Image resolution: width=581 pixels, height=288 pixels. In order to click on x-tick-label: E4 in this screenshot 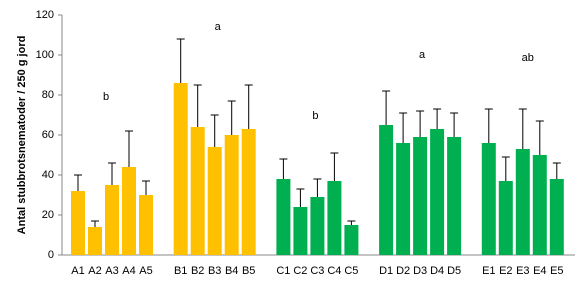, I will do `click(539, 271)`.